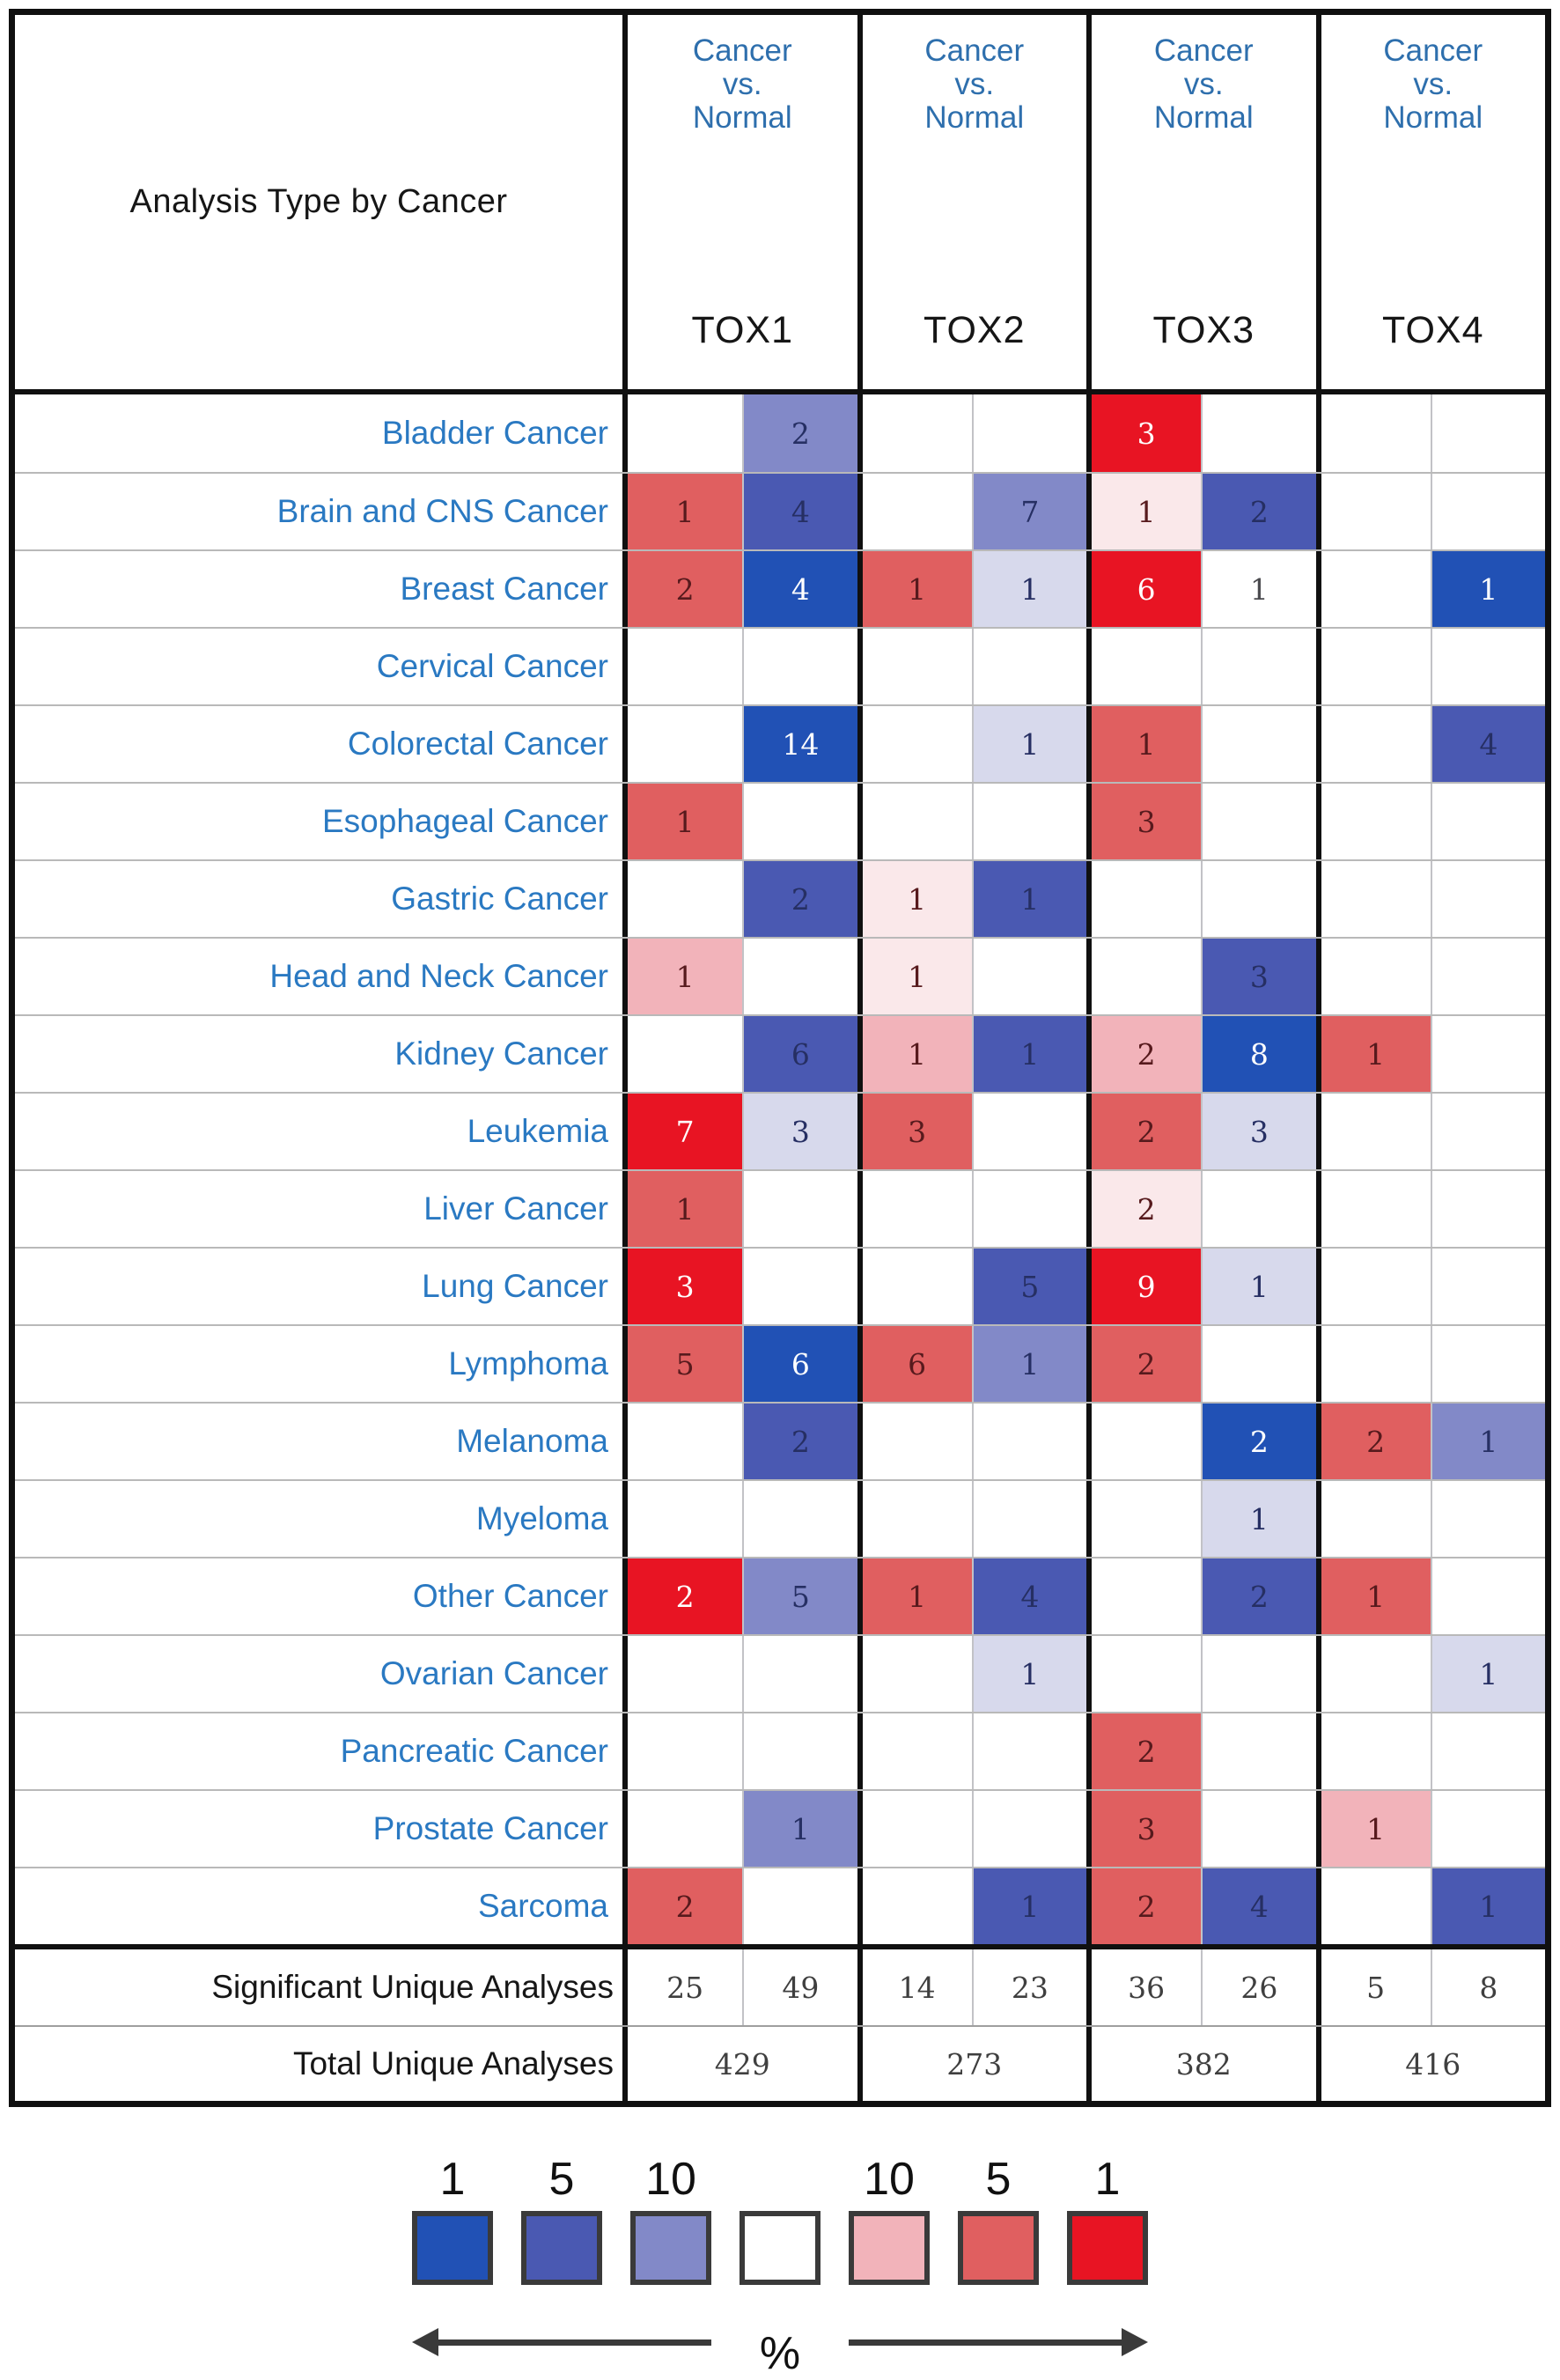  Describe the element at coordinates (321, 899) in the screenshot. I see `row-label: Gastric Cancer` at that location.